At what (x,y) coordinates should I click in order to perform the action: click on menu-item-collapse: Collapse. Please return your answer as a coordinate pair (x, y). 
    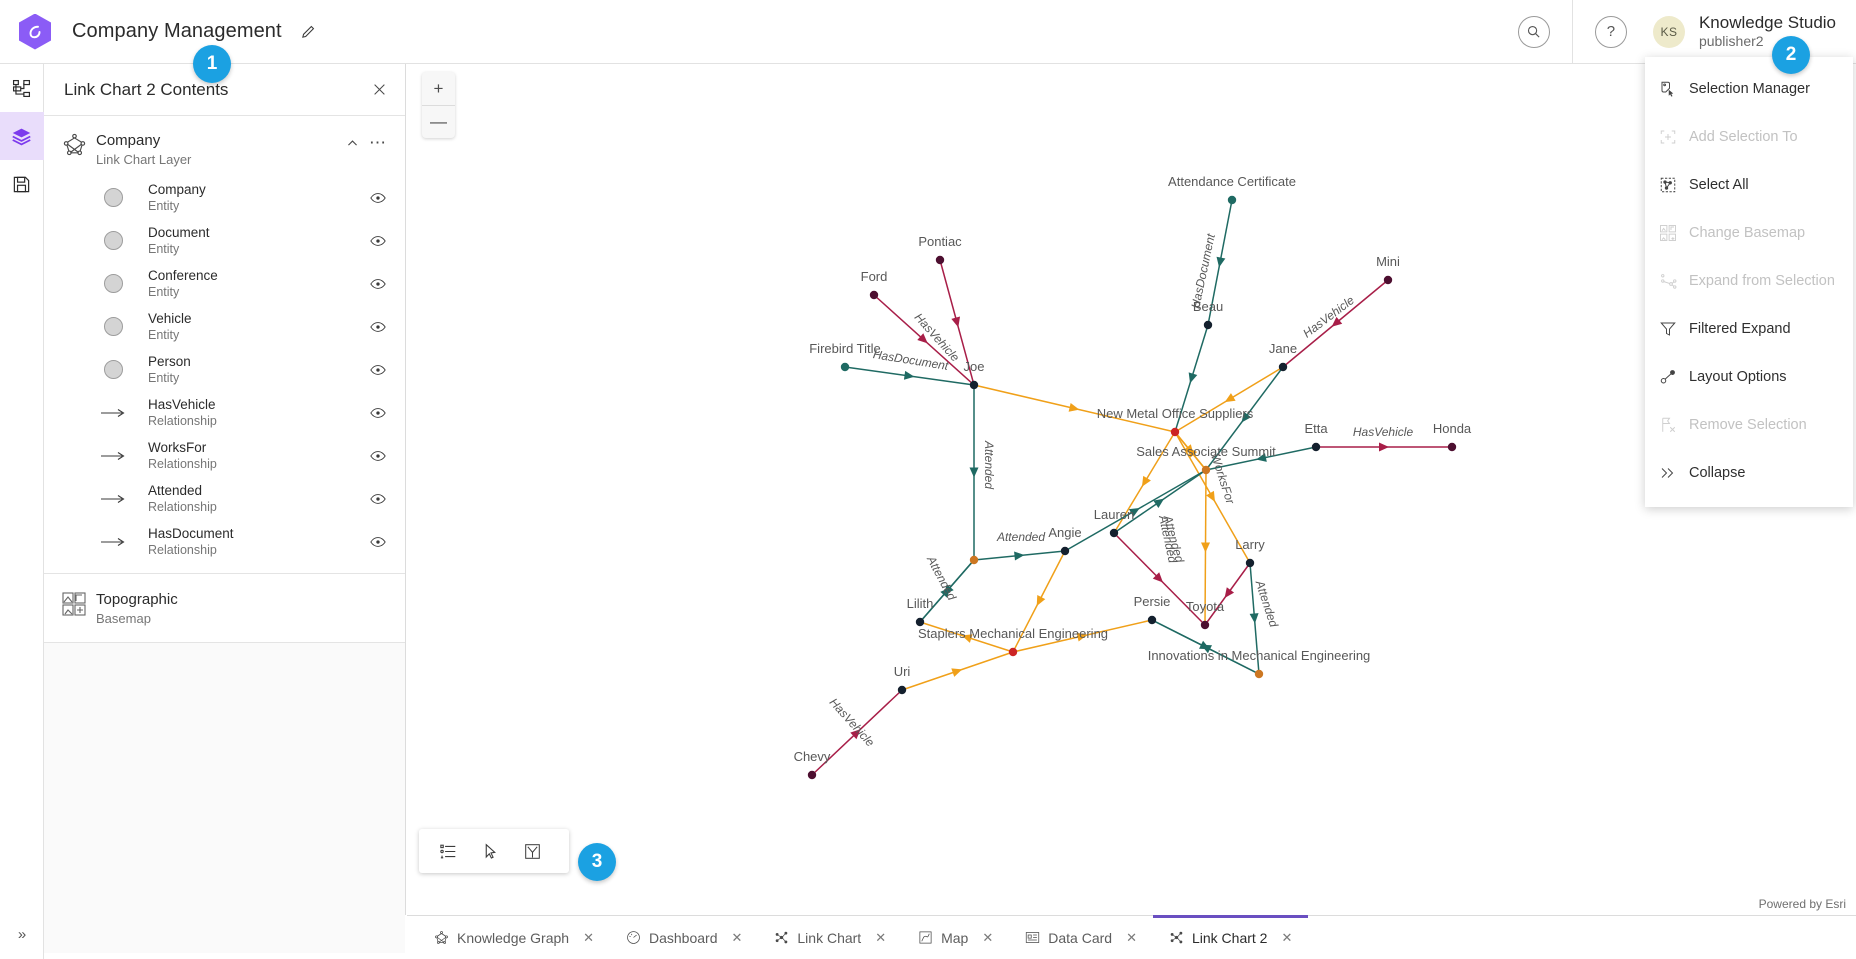
    Looking at the image, I should click on (1749, 473).